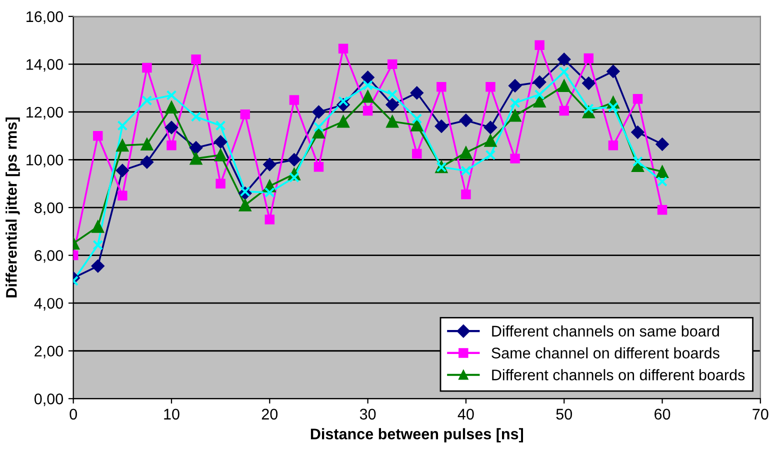  What do you see at coordinates (368, 414) in the screenshot?
I see `x-tick-label: 30` at bounding box center [368, 414].